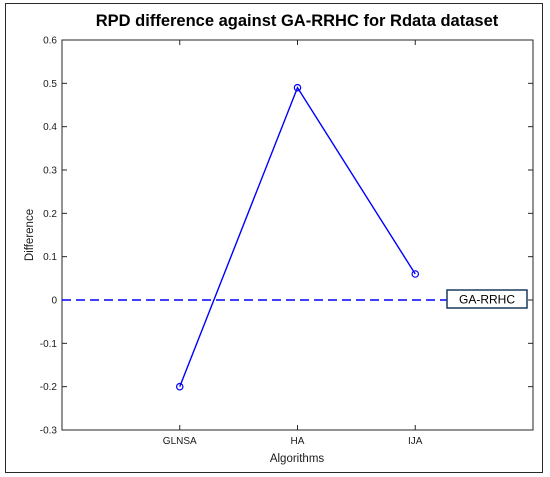 The image size is (550, 477). I want to click on reference-label-box, so click(487, 299).